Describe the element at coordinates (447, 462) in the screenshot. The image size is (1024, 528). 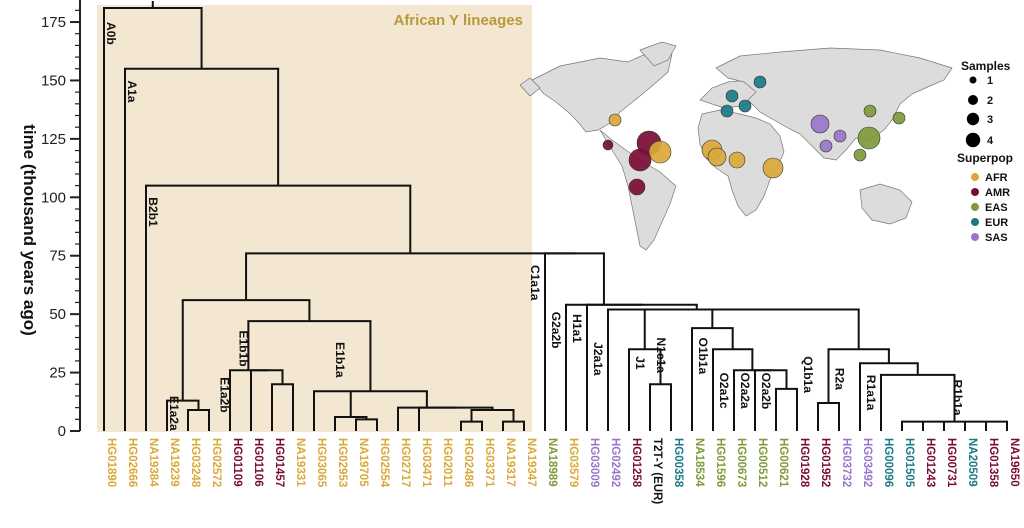
I see `leaf-label: HG02011` at that location.